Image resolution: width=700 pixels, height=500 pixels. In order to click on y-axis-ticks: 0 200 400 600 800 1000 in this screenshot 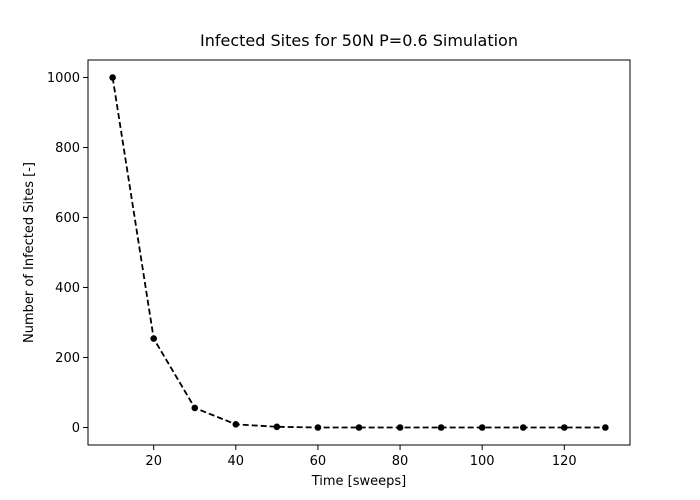, I will do `click(67, 253)`.